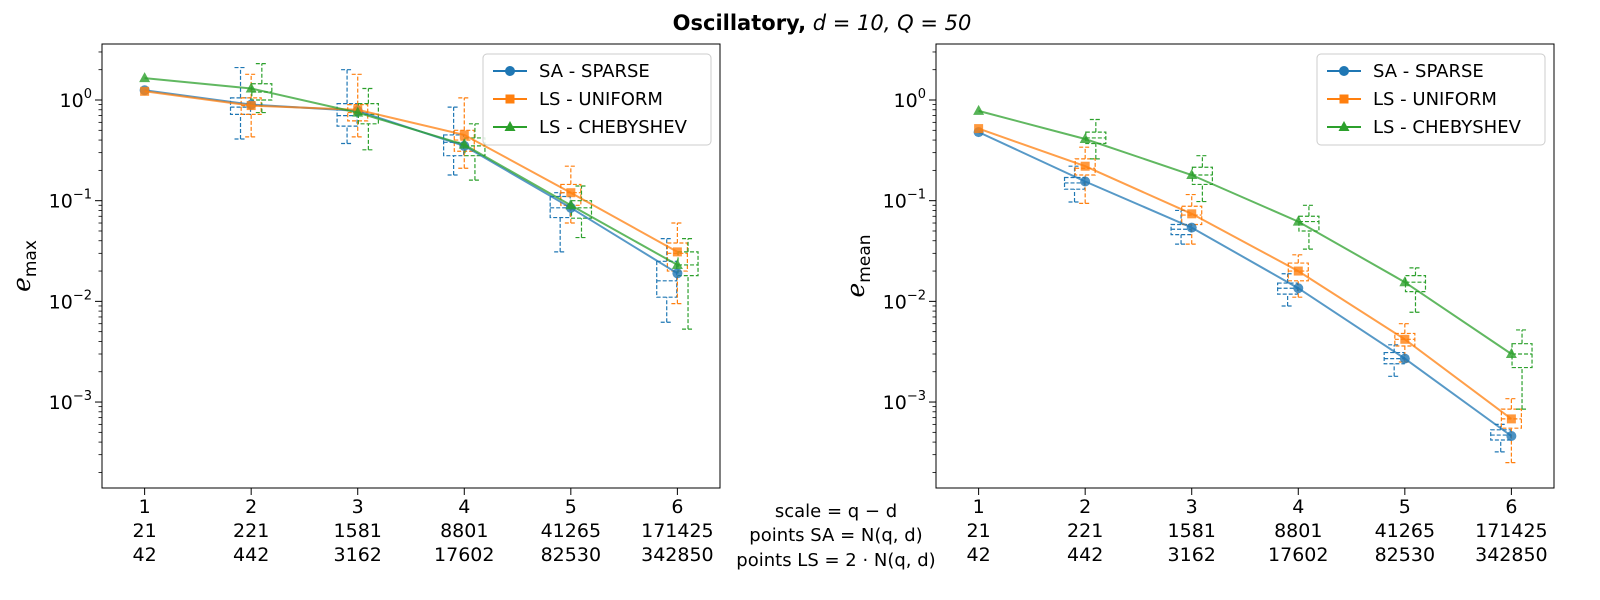 The width and height of the screenshot is (1600, 600). What do you see at coordinates (835, 535) in the screenshot?
I see `center-label-points-sa: points SA = N(q, d)` at bounding box center [835, 535].